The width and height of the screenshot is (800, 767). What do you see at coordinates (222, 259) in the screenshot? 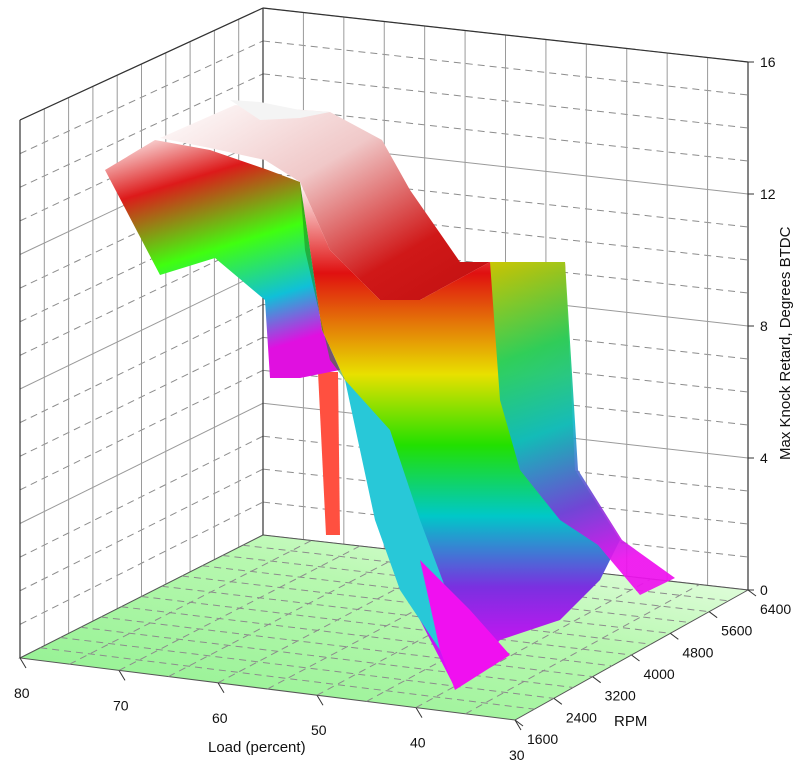
I see `surface-left-crest` at bounding box center [222, 259].